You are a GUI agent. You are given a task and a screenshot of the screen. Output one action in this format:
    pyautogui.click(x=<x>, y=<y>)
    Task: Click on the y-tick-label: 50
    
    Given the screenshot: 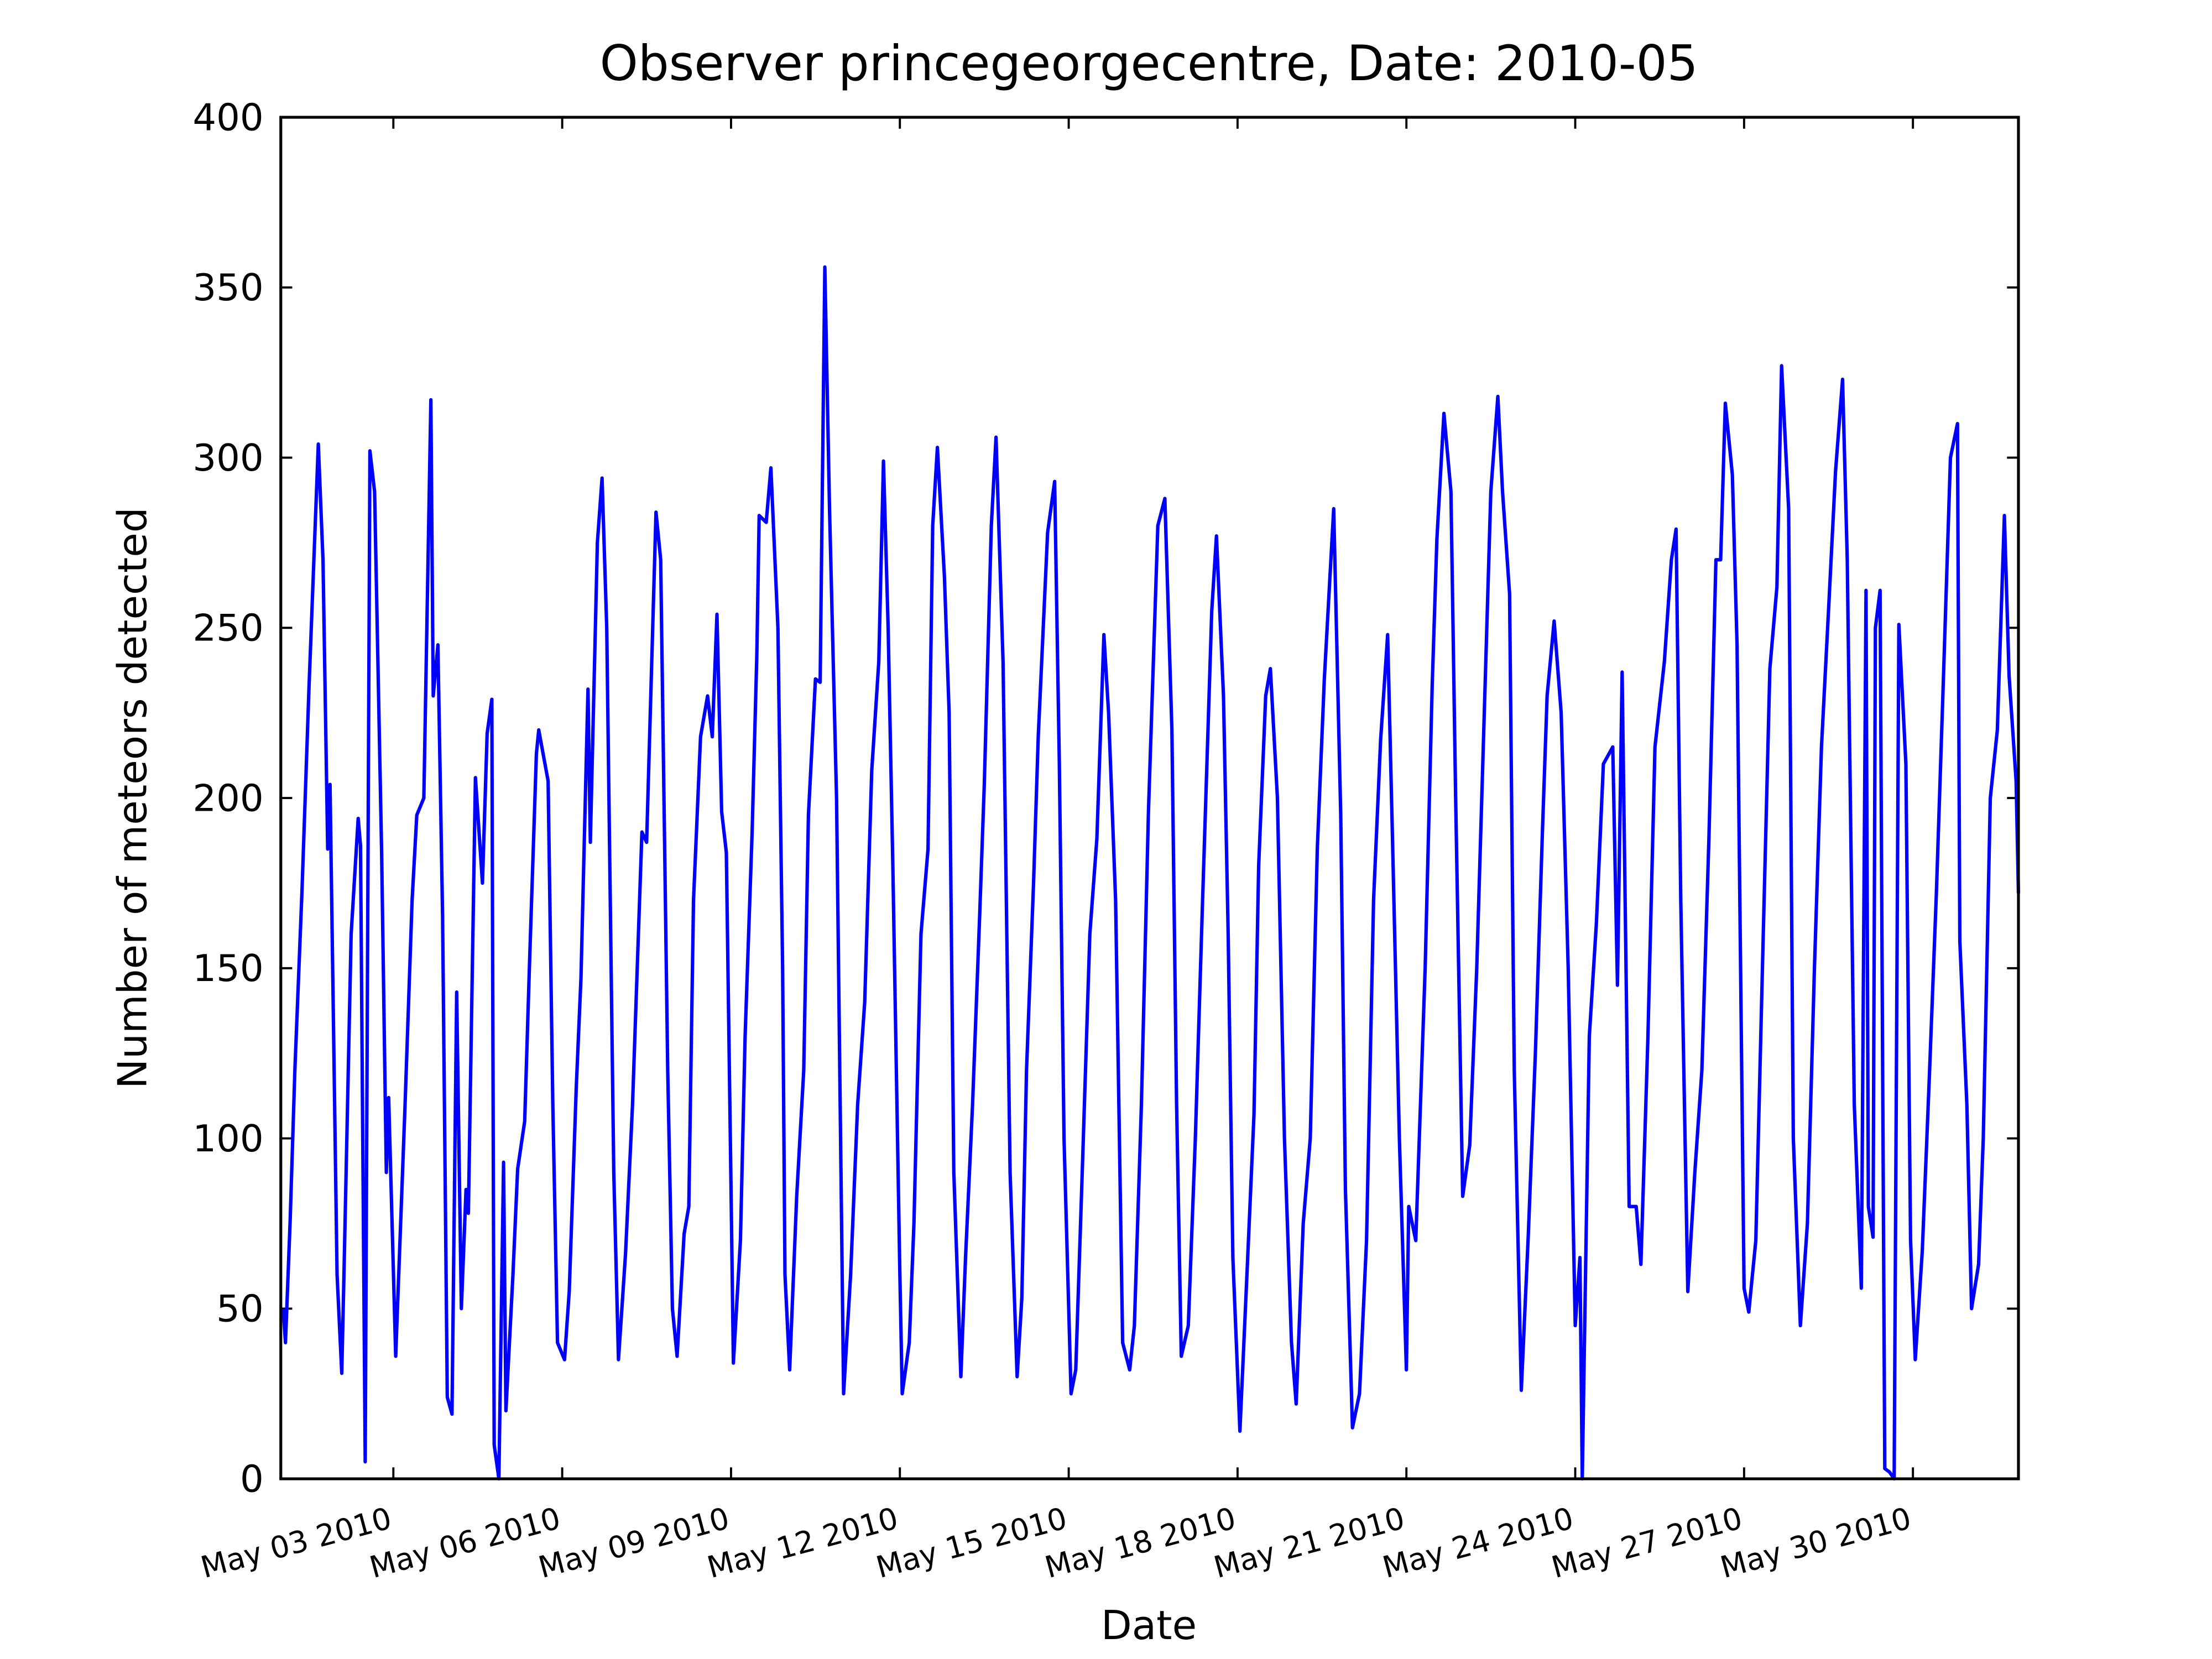 What is the action you would take?
    pyautogui.click(x=240, y=1309)
    